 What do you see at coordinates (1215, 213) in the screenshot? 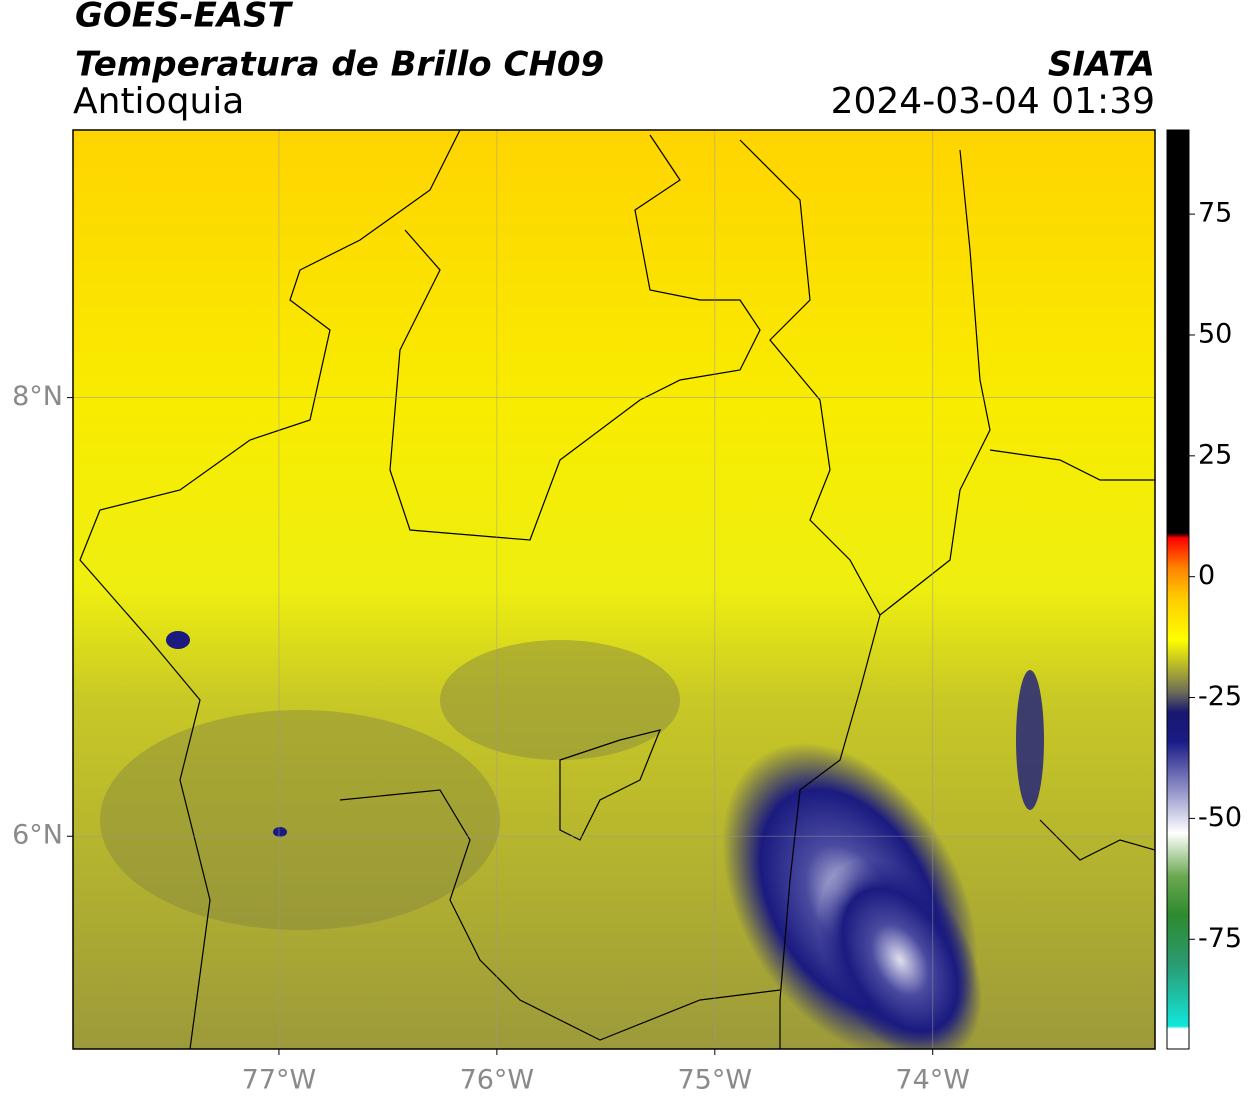
I see `colorbar-tick-label: 75` at bounding box center [1215, 213].